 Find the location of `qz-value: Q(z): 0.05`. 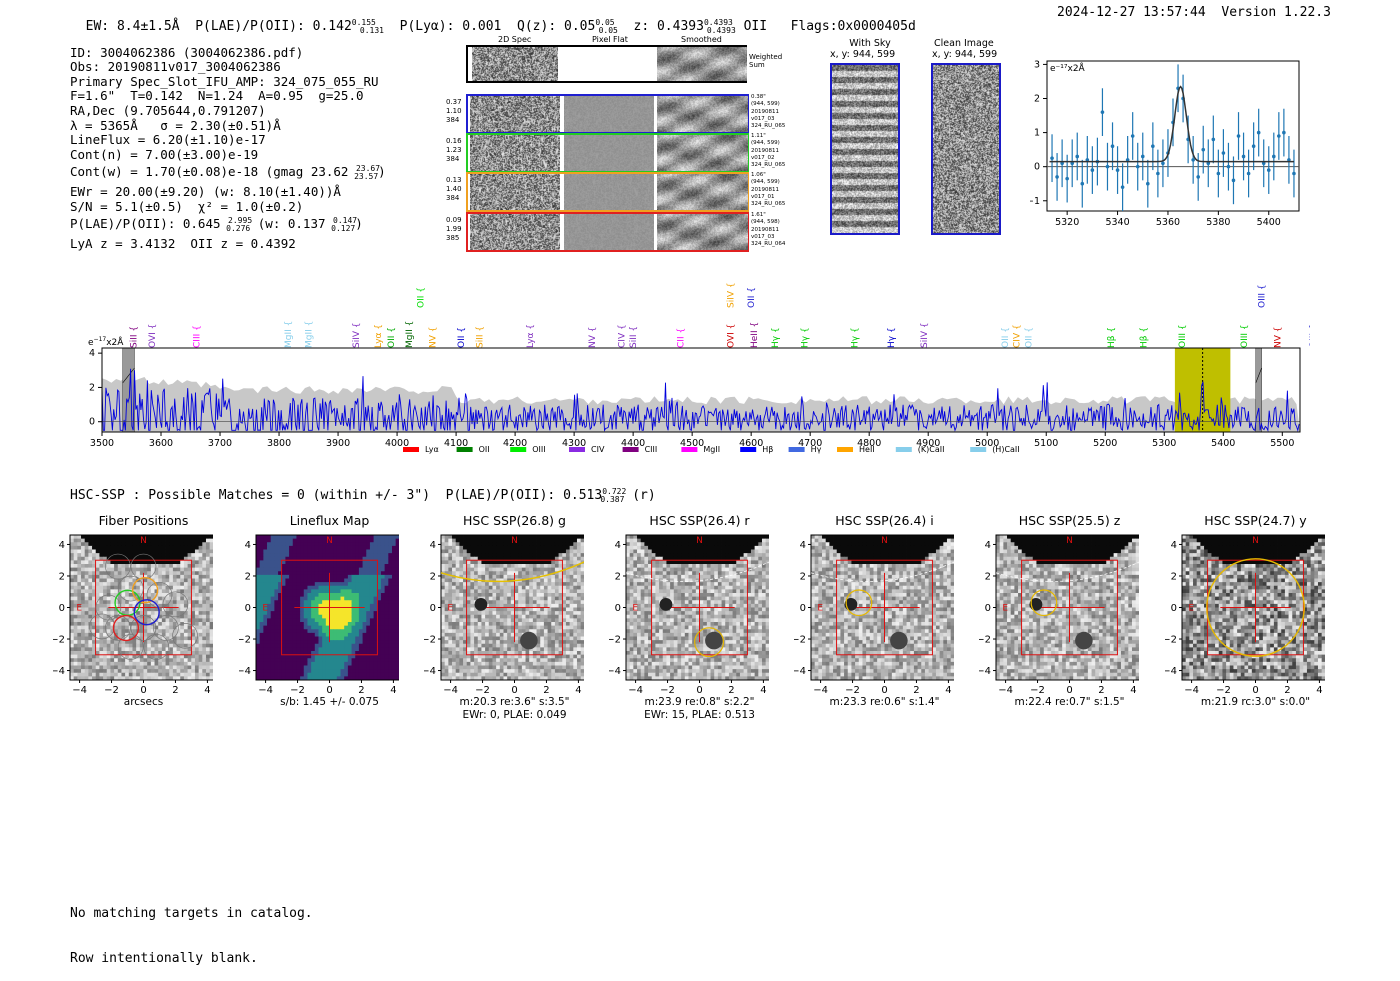

qz-value: Q(z): 0.05 is located at coordinates (556, 26).